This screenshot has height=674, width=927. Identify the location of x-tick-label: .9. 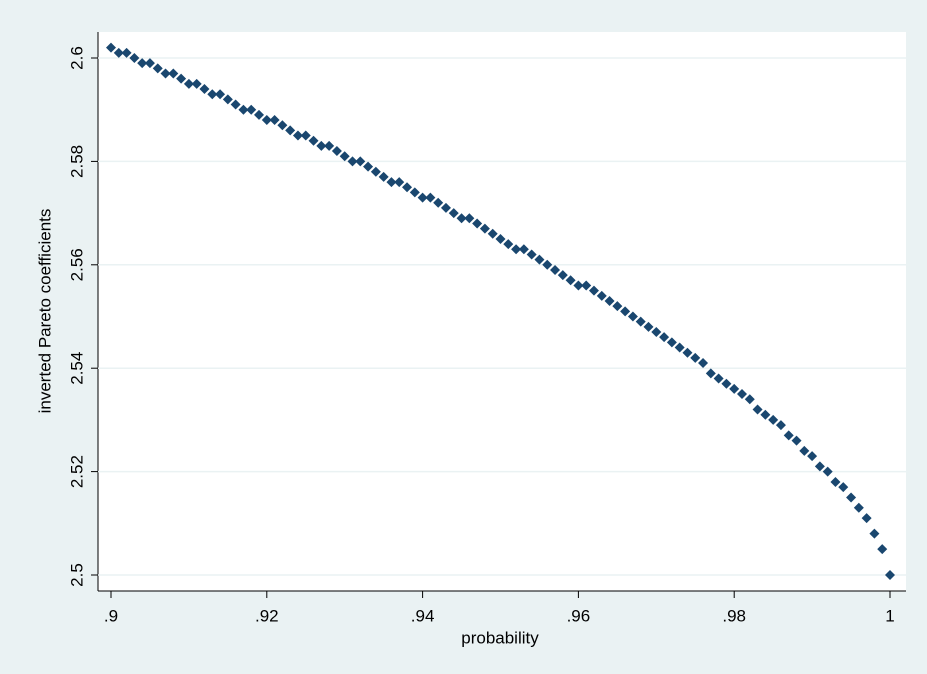
(111, 615).